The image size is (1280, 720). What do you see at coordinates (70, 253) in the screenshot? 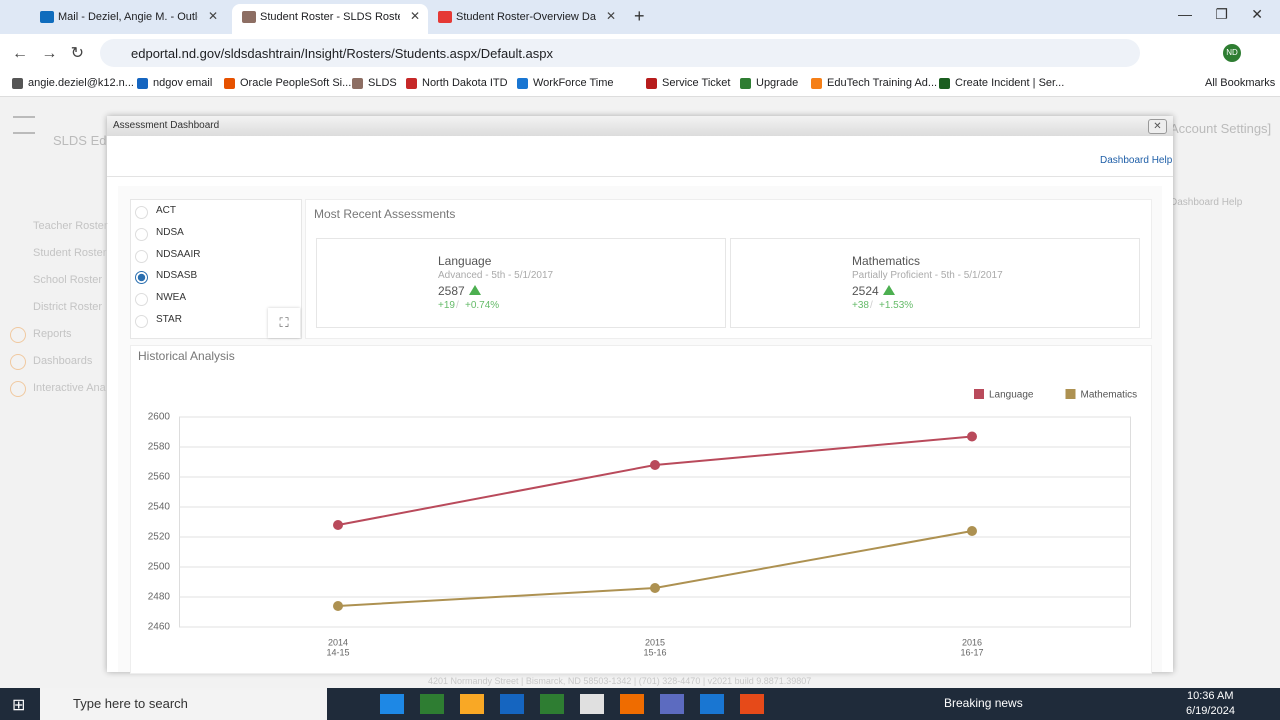
I see `nav-item: Student Roster` at bounding box center [70, 253].